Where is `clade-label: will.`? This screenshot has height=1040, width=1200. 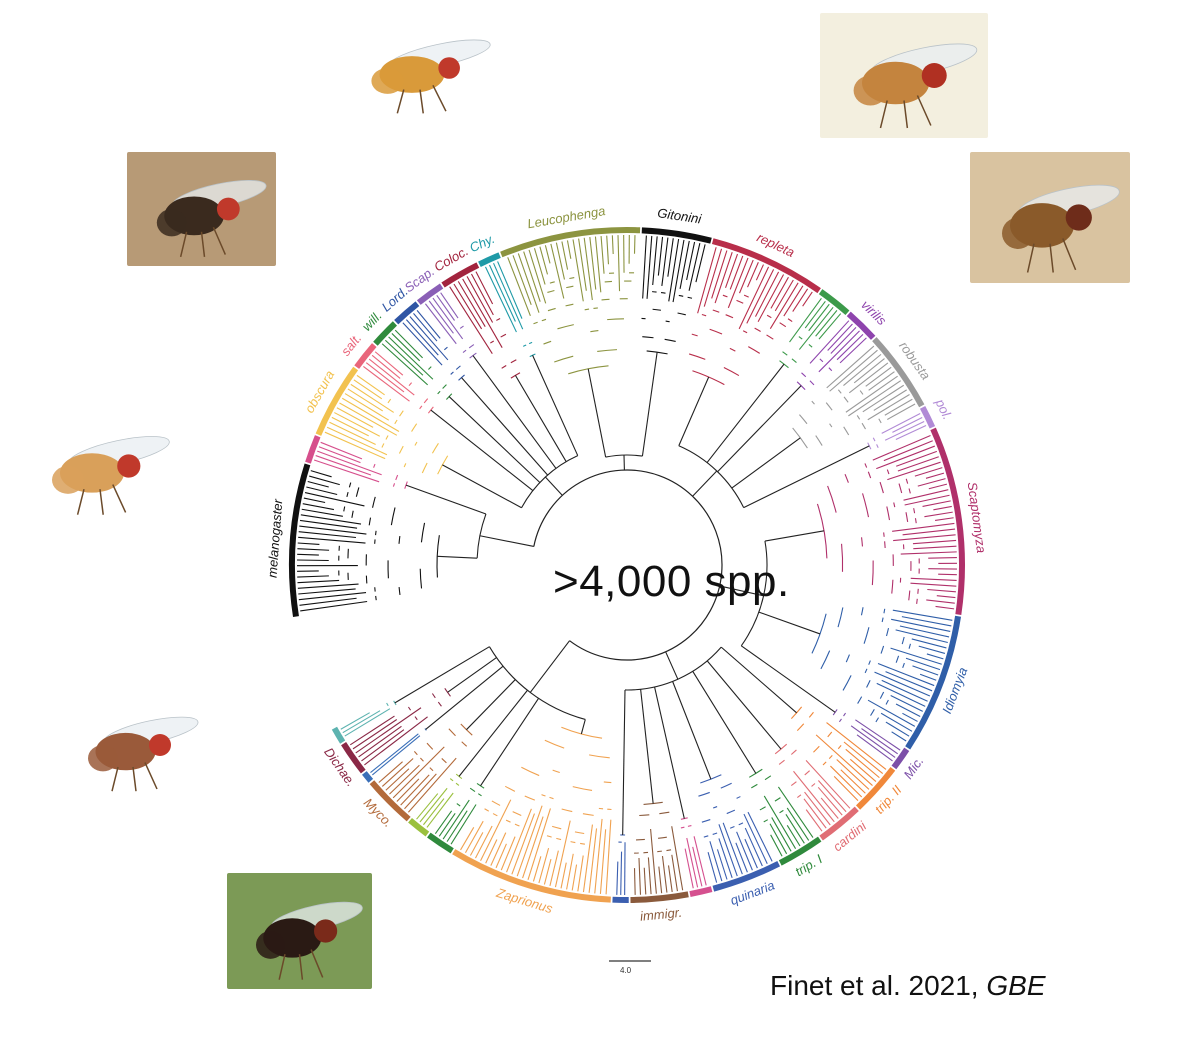 clade-label: will. is located at coordinates (372, 321).